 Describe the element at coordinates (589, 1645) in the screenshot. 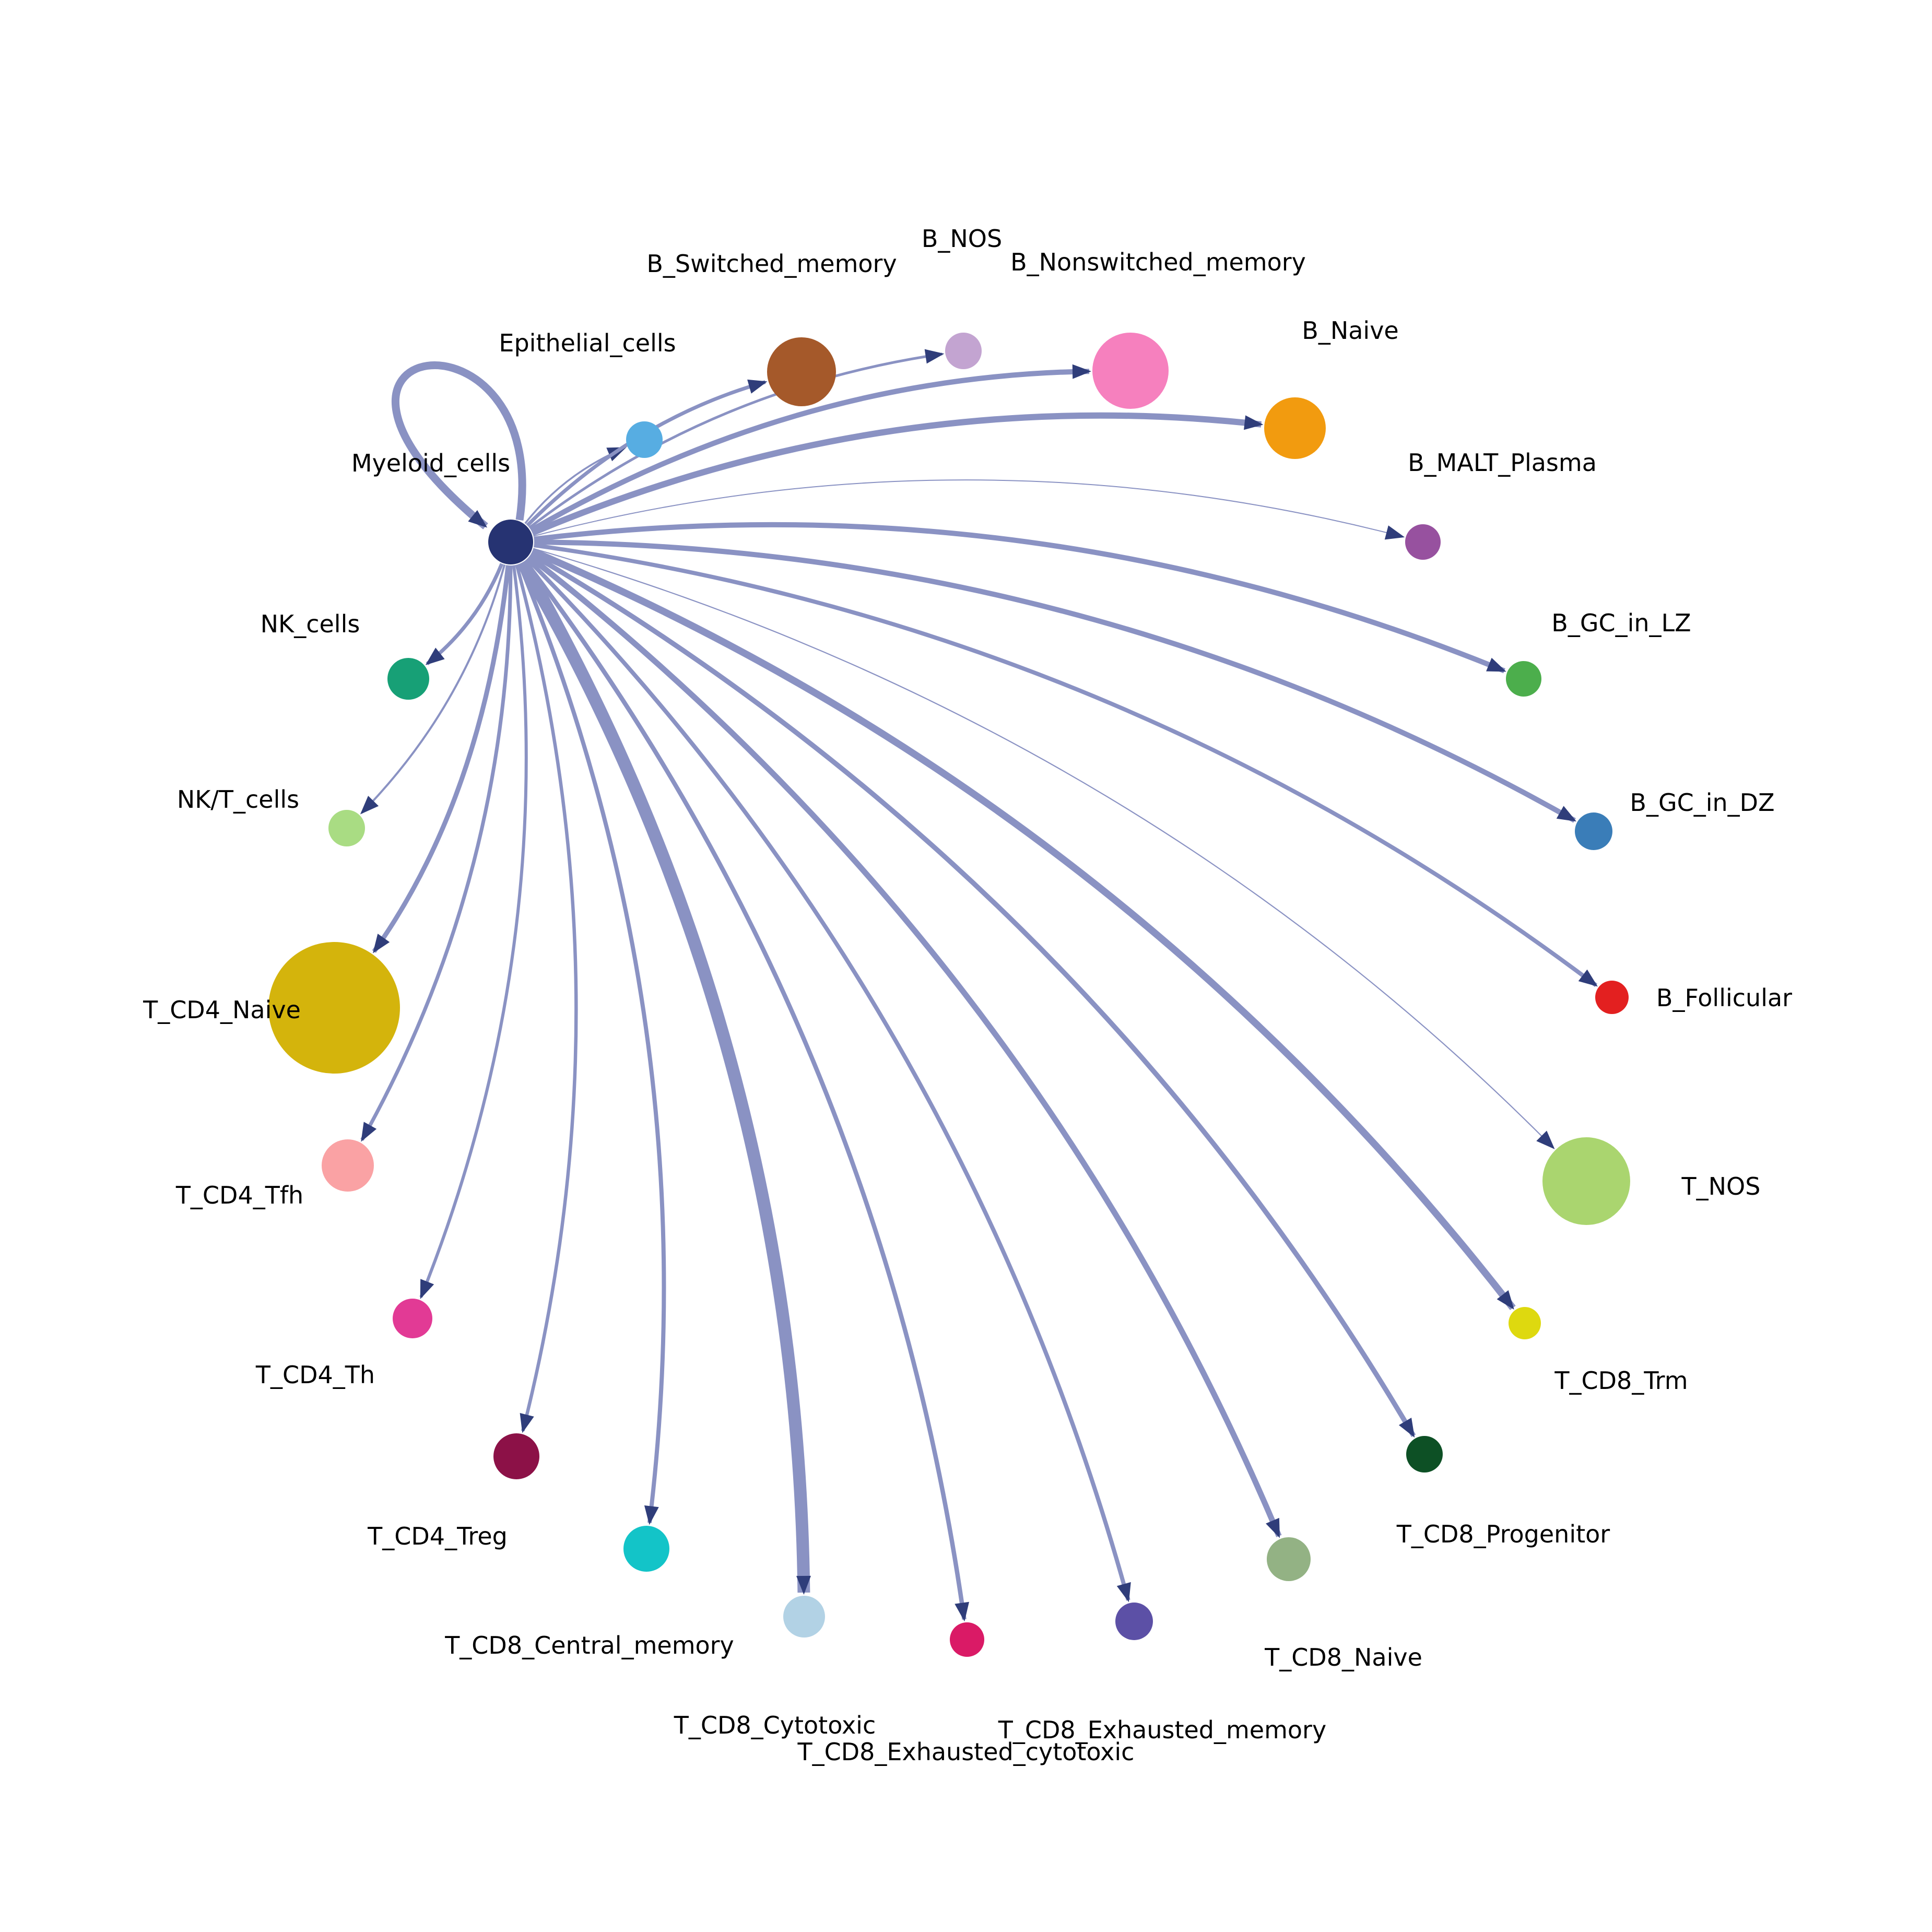

I see `label-t-cd8-central-memory: T_CD8_Central_memory` at that location.